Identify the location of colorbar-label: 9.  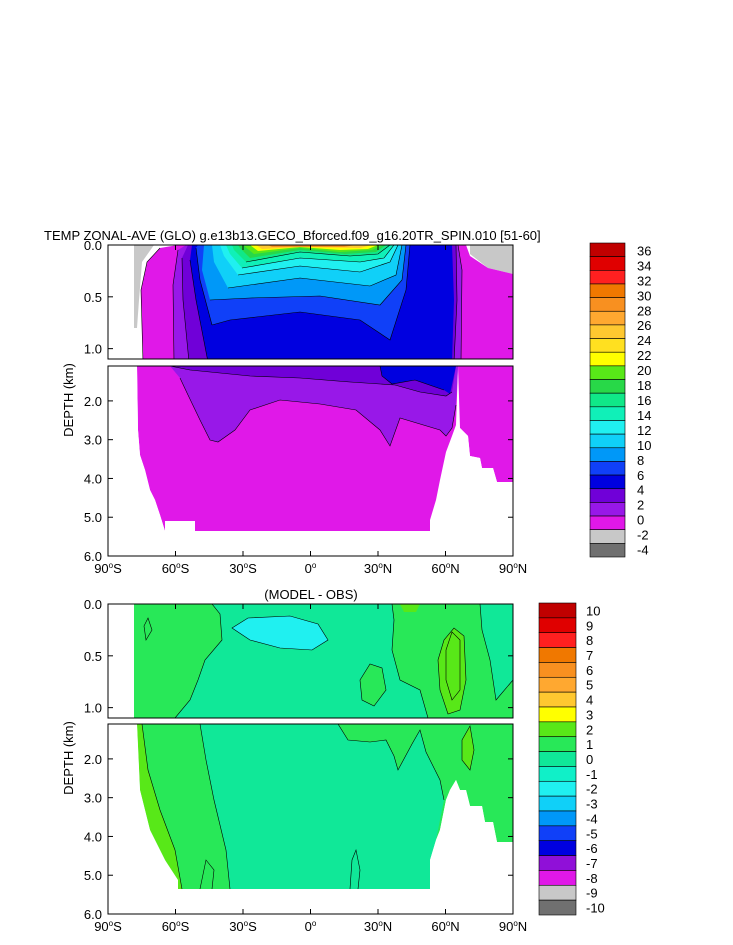
(589, 625).